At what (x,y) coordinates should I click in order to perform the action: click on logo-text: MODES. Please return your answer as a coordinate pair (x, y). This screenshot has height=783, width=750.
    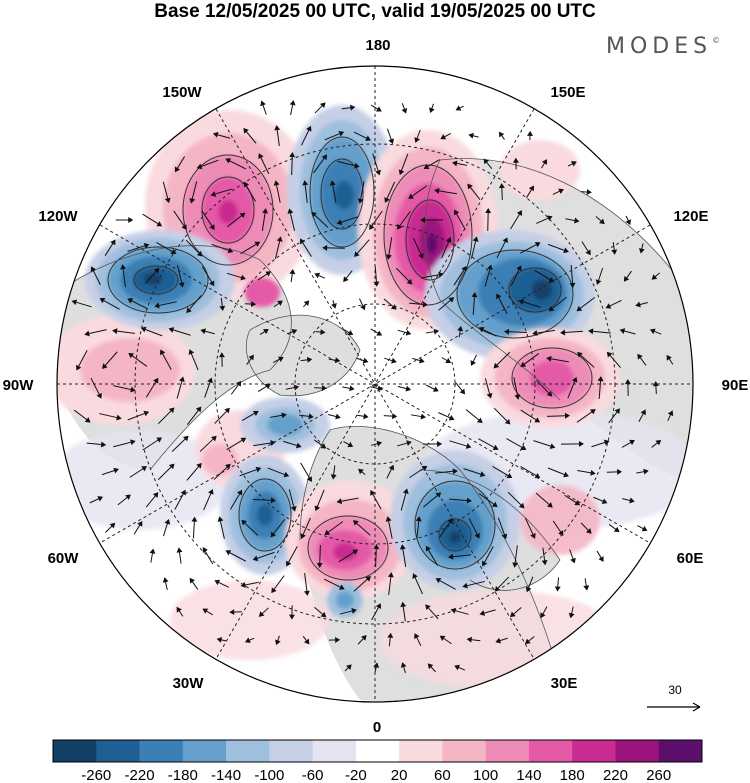
    Looking at the image, I should click on (659, 46).